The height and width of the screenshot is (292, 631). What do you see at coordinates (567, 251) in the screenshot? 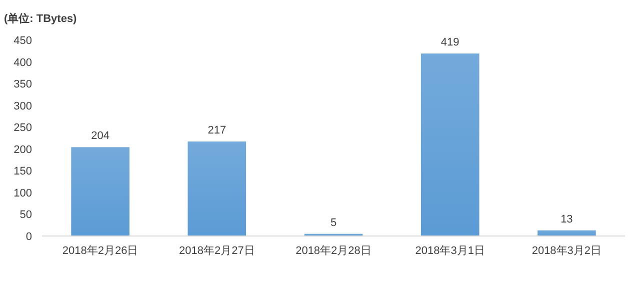
I see `x-tick-label: 2018年3月2日` at bounding box center [567, 251].